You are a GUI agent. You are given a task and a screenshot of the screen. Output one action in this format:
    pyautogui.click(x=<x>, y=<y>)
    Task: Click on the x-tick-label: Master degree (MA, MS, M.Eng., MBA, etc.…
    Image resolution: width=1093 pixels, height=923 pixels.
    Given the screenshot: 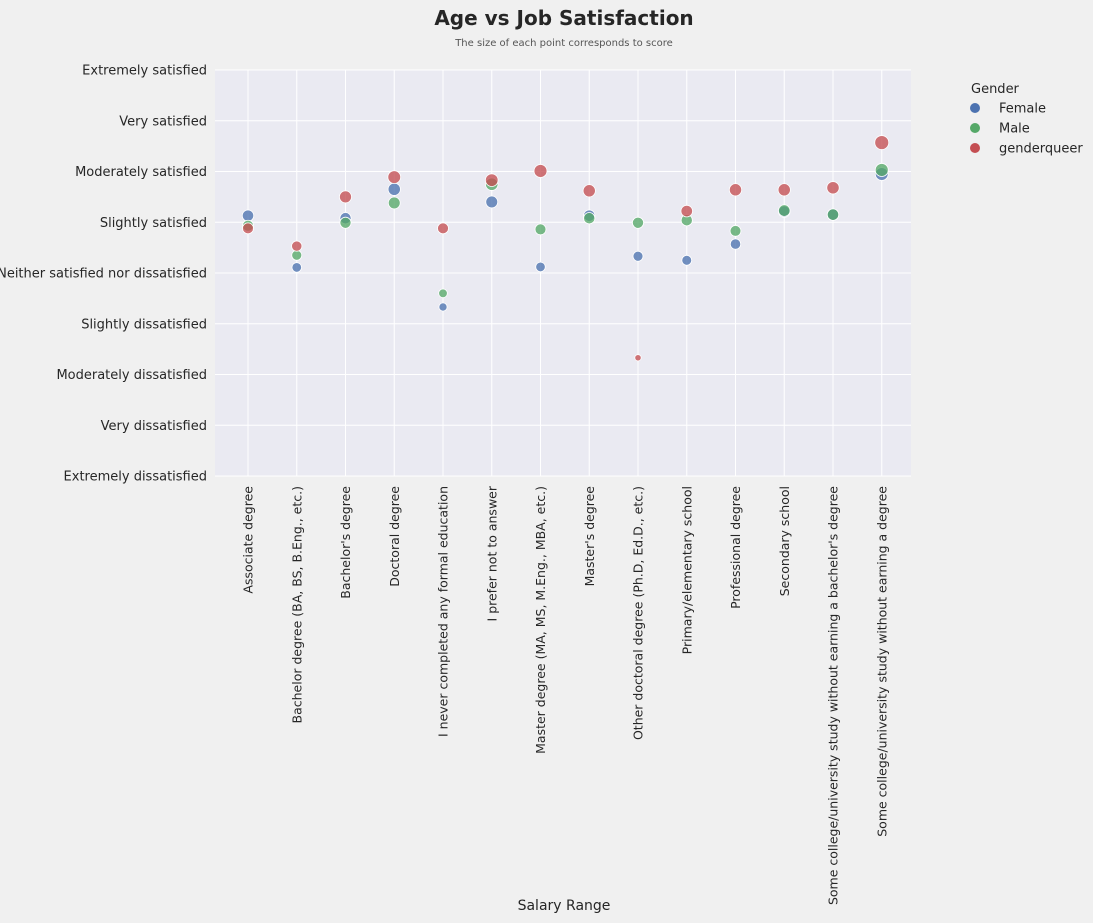 What is the action you would take?
    pyautogui.click(x=540, y=620)
    